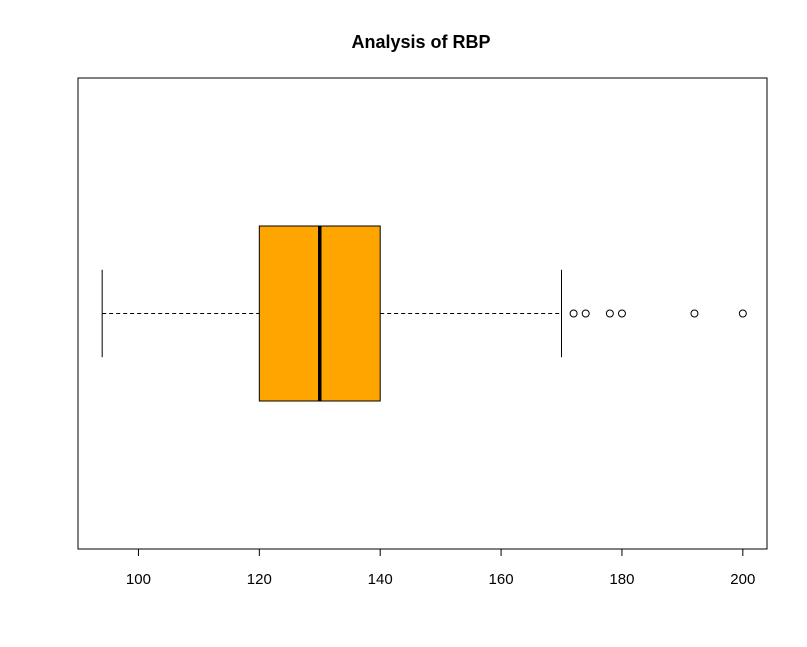  Describe the element at coordinates (742, 579) in the screenshot. I see `x-tick-label: 200` at that location.